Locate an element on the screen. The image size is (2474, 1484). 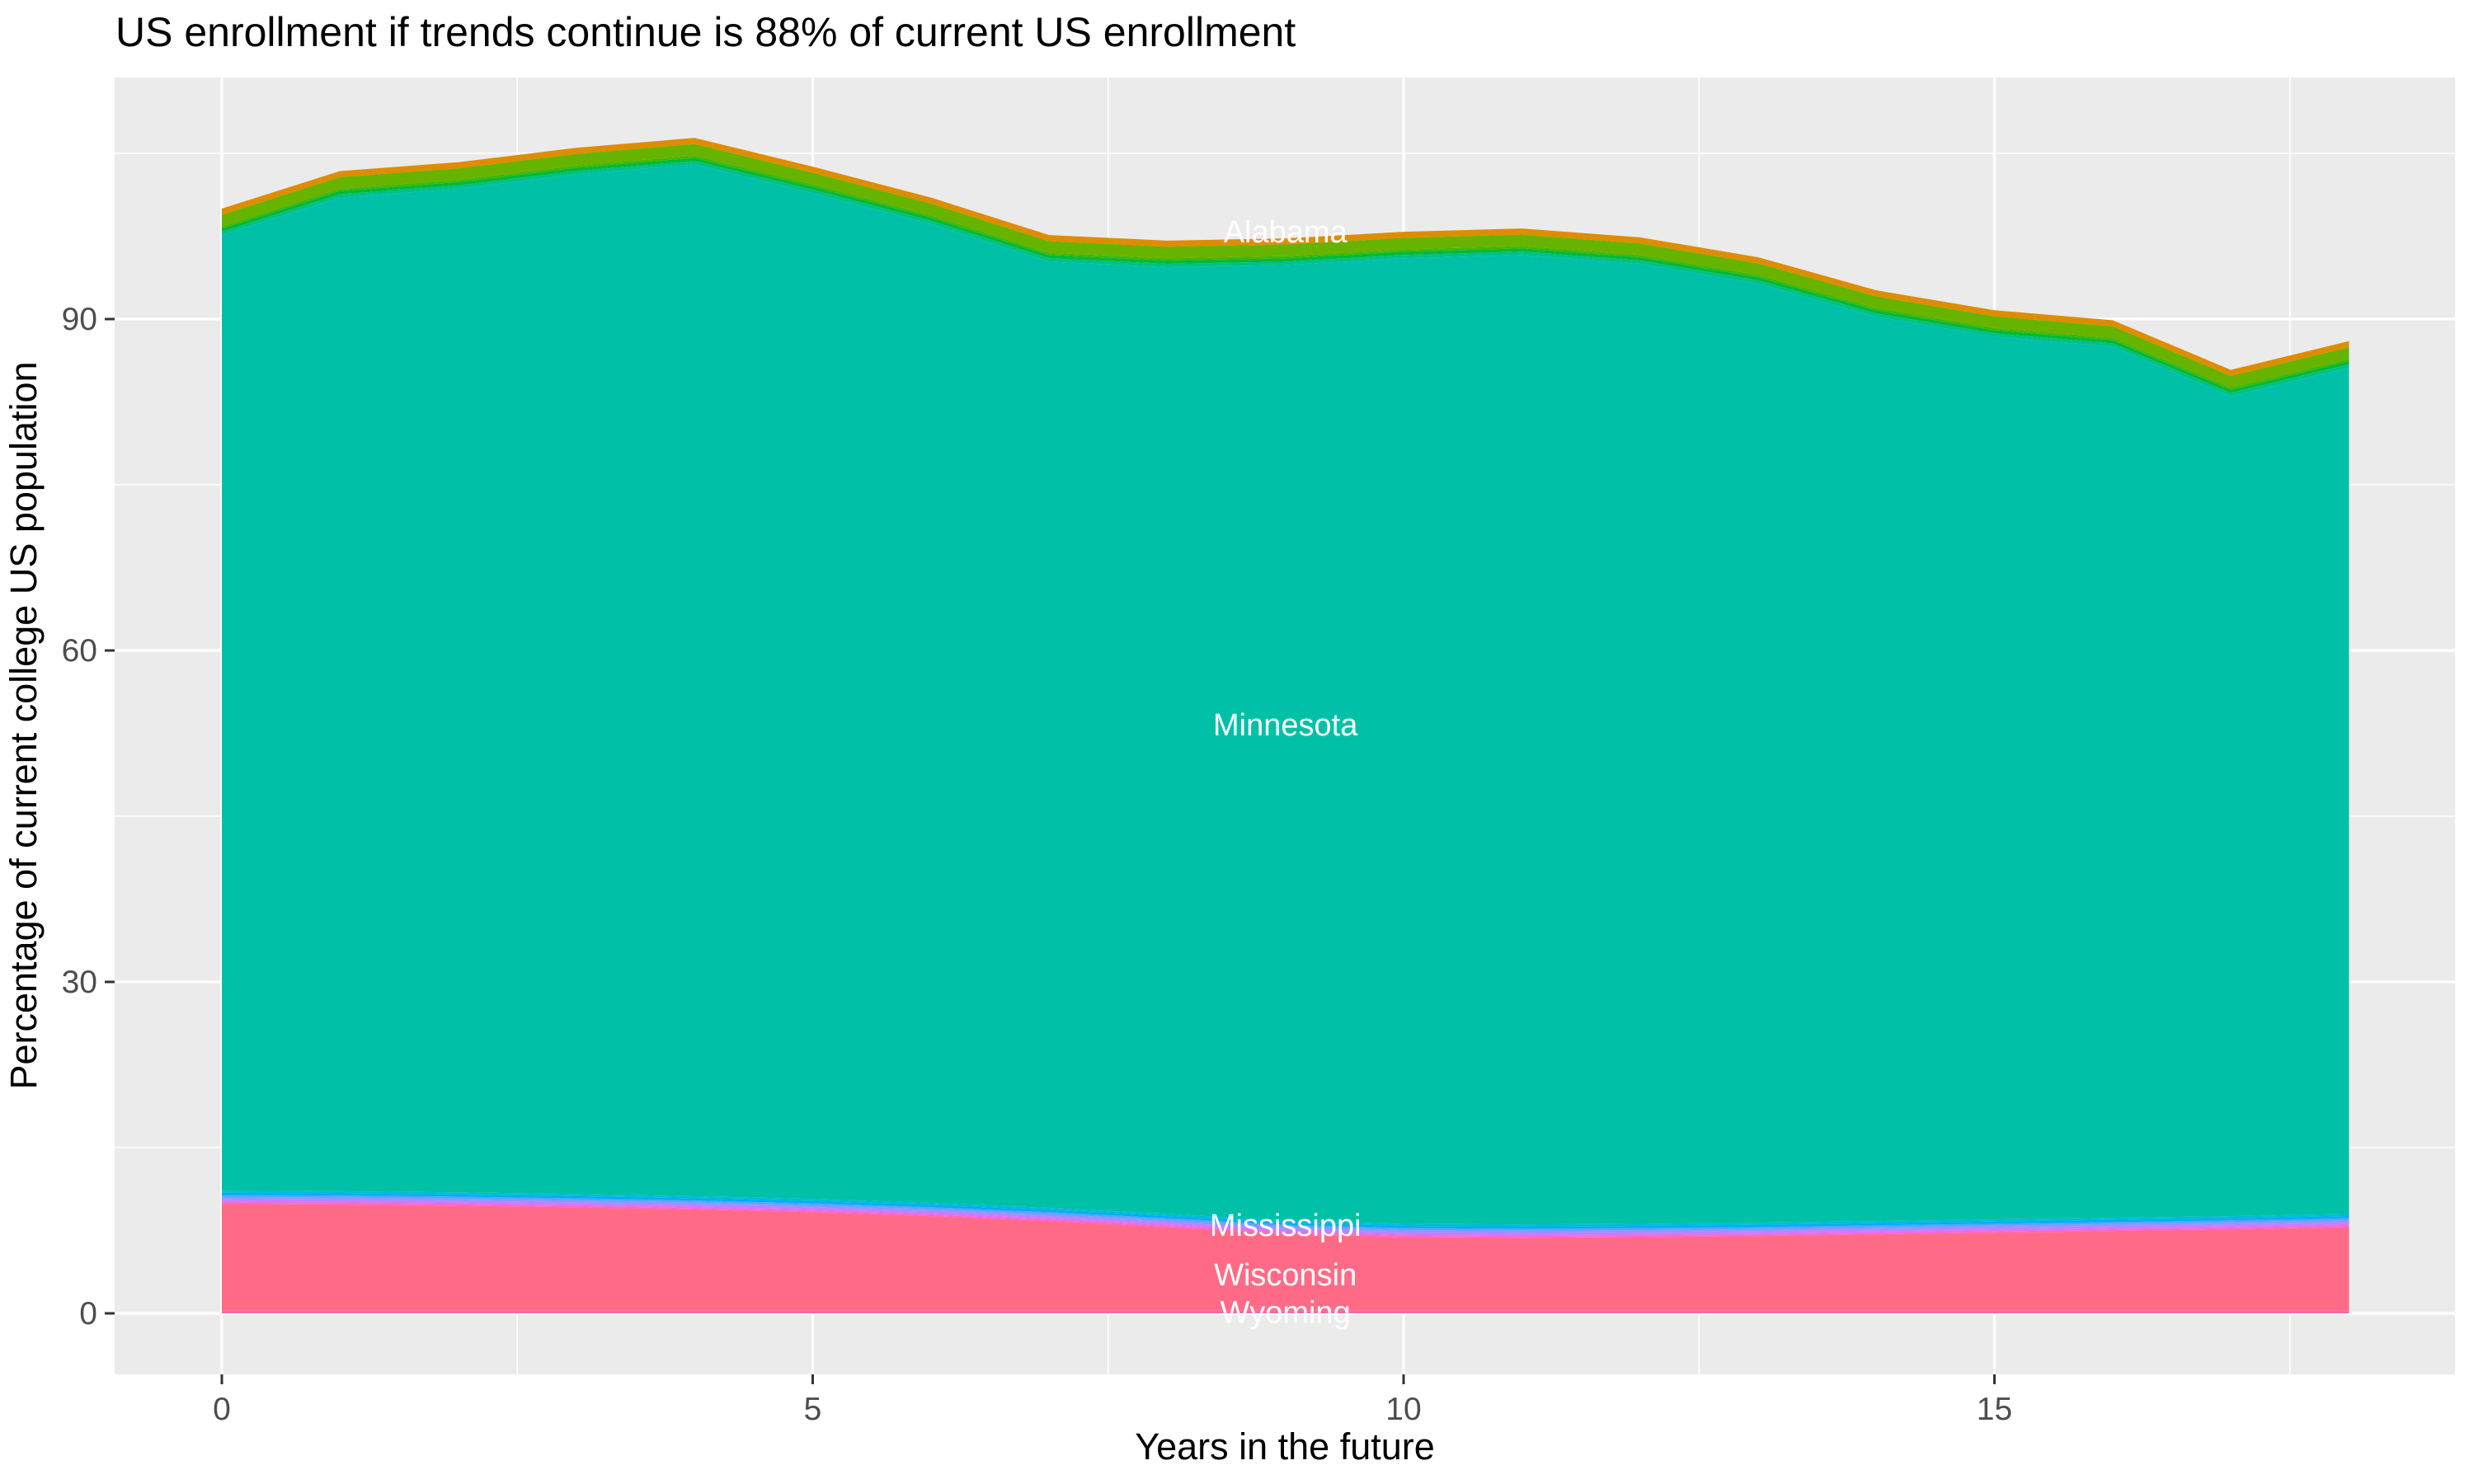
x-tick-label: 15 is located at coordinates (1994, 1409).